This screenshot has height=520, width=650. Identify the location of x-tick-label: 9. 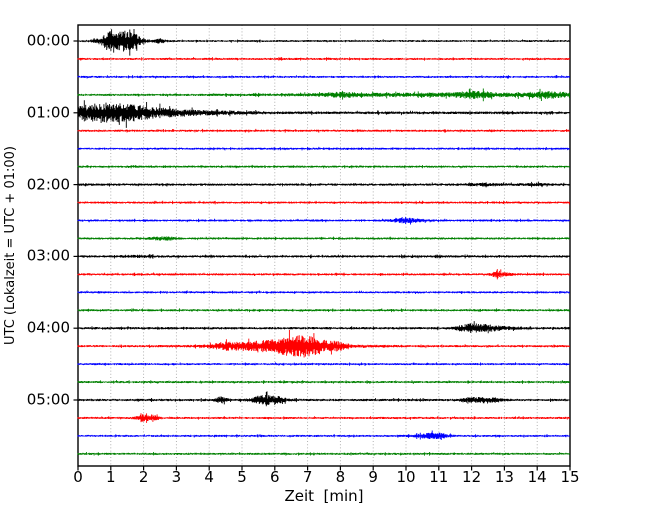
(373, 477).